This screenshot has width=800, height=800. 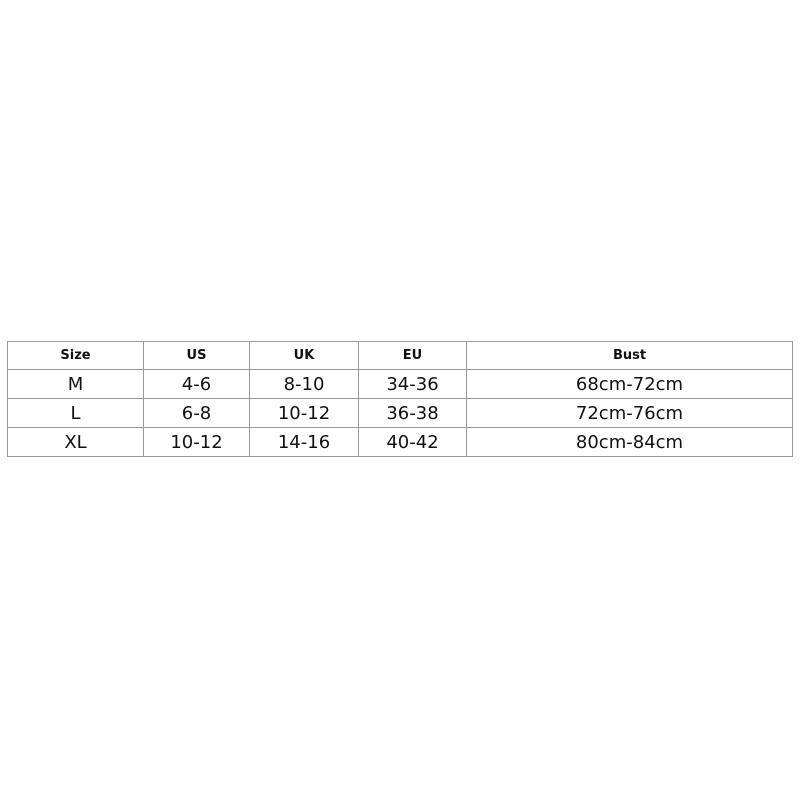 What do you see at coordinates (629, 413) in the screenshot?
I see `cell-bust: 72cm-76cm` at bounding box center [629, 413].